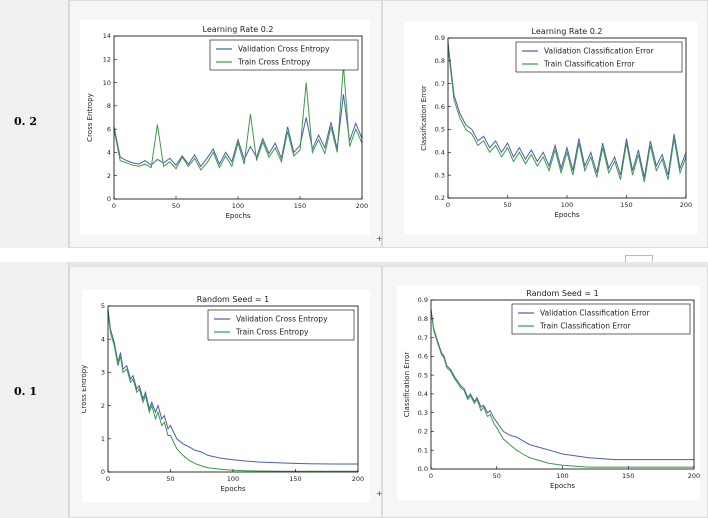 The image size is (708, 518). Describe the element at coordinates (107, 83) in the screenshot. I see `y-tick-label: 10` at that location.